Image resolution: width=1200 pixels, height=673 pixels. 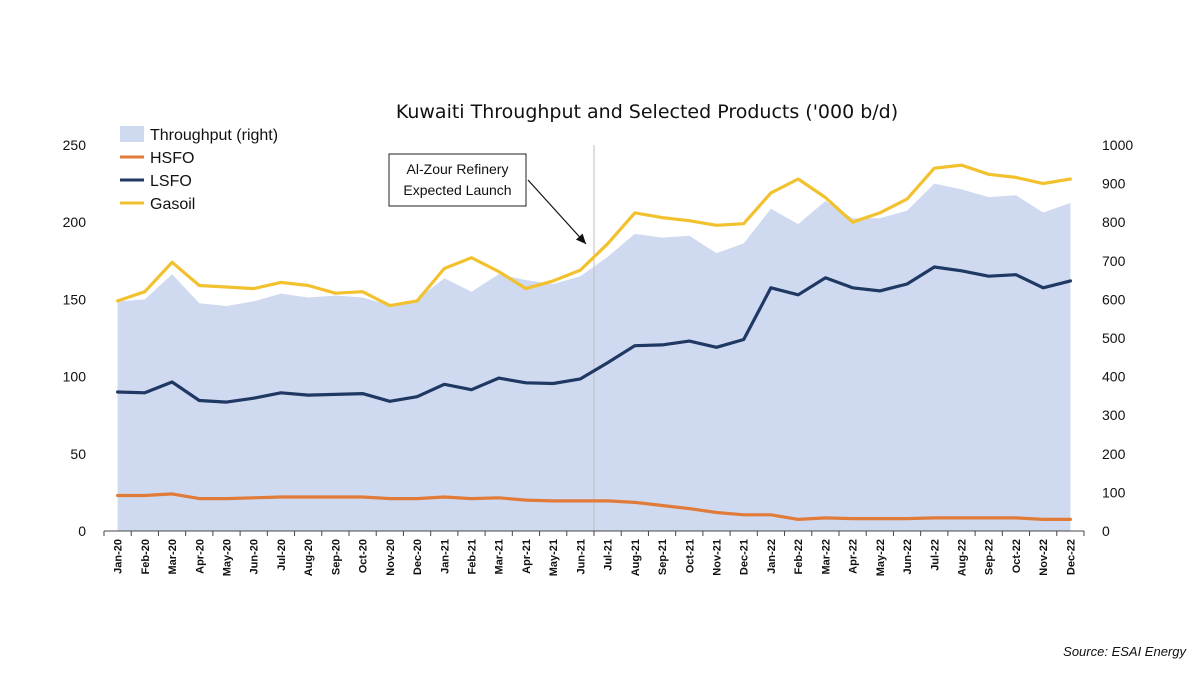 I want to click on x-tick-label: Jun-22, so click(x=908, y=556).